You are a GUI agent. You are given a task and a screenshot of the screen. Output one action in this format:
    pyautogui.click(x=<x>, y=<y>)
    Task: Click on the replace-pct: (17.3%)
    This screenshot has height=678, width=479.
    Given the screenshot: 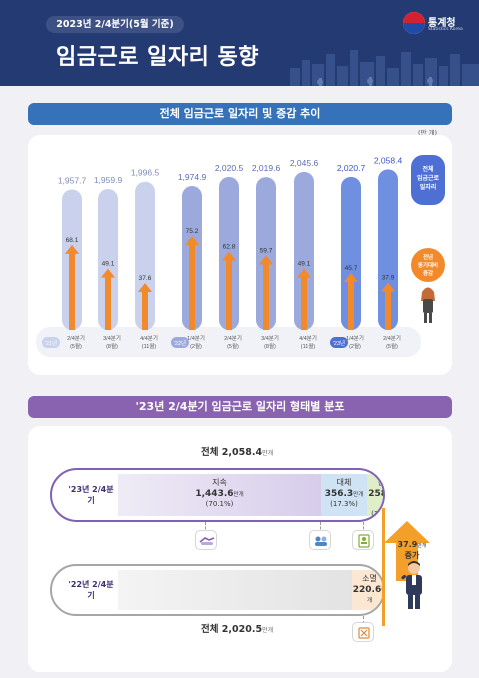 What is the action you would take?
    pyautogui.click(x=344, y=504)
    